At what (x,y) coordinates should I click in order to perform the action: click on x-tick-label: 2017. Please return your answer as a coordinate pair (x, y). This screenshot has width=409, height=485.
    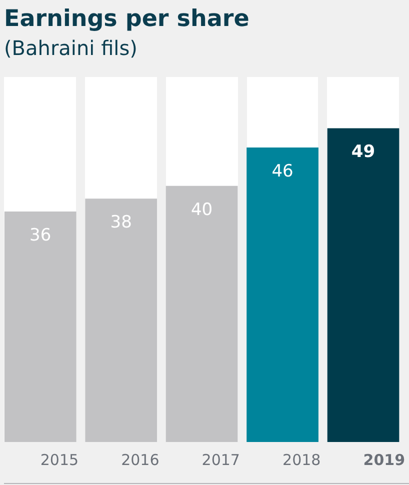
    Looking at the image, I should click on (221, 459).